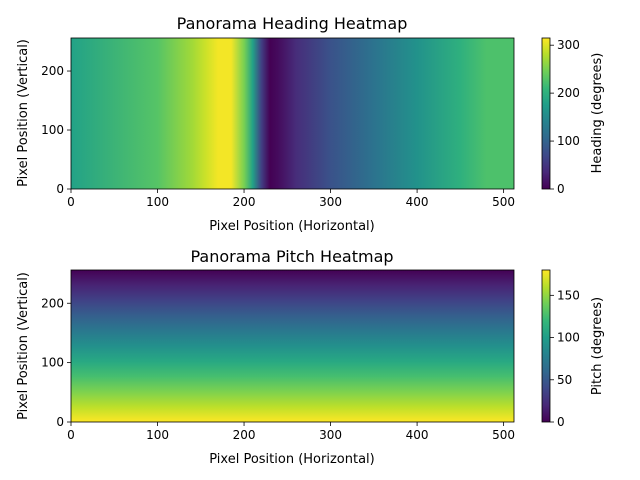 This screenshot has width=640, height=480. What do you see at coordinates (564, 380) in the screenshot?
I see `colorbar-tick-label: 50` at bounding box center [564, 380].